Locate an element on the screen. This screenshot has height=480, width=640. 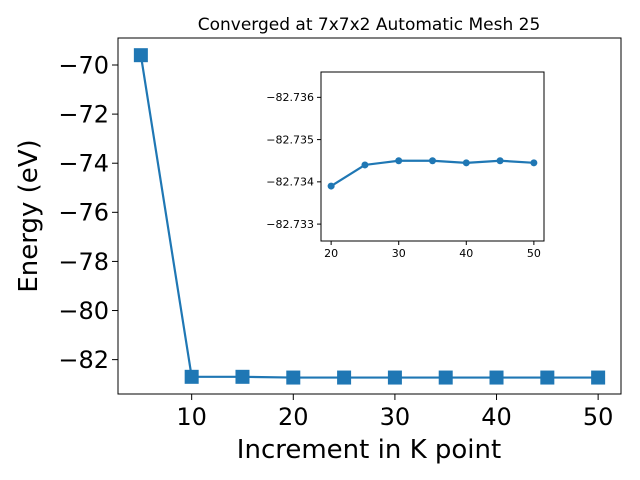
main-y-ticks: −70 −72 −74 −76 −78 −80 −82 is located at coordinates (88, 212).